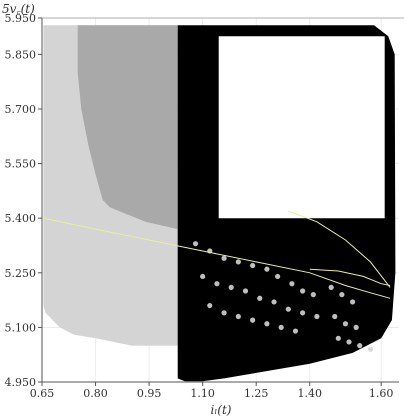 This screenshot has width=406, height=420. What do you see at coordinates (21, 273) in the screenshot?
I see `y-tick-label: 5.250` at bounding box center [21, 273].